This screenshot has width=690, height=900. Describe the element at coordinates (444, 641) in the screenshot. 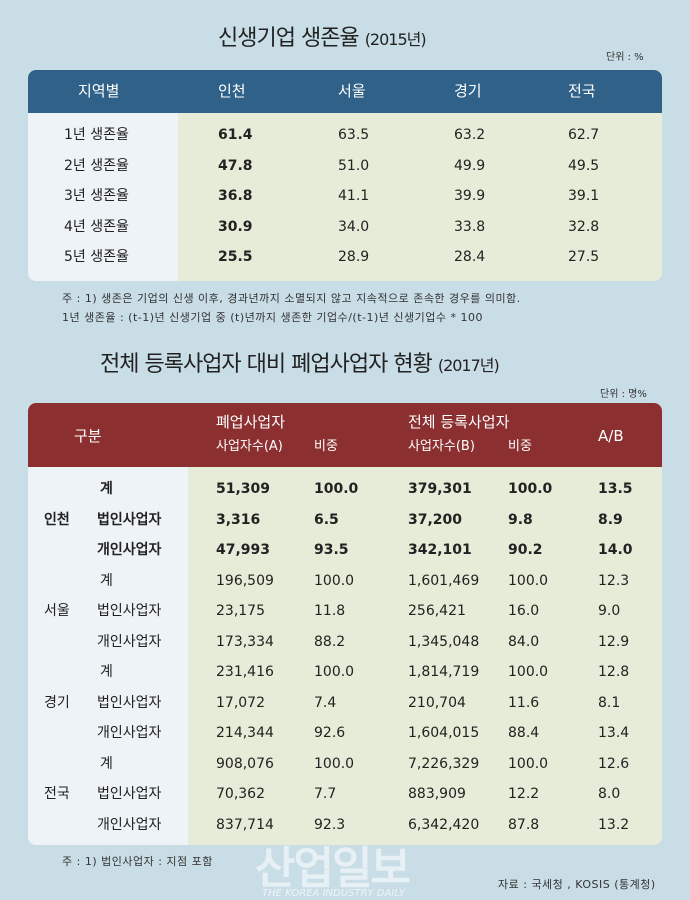

I see `table-cell: 1,345,048` at that location.